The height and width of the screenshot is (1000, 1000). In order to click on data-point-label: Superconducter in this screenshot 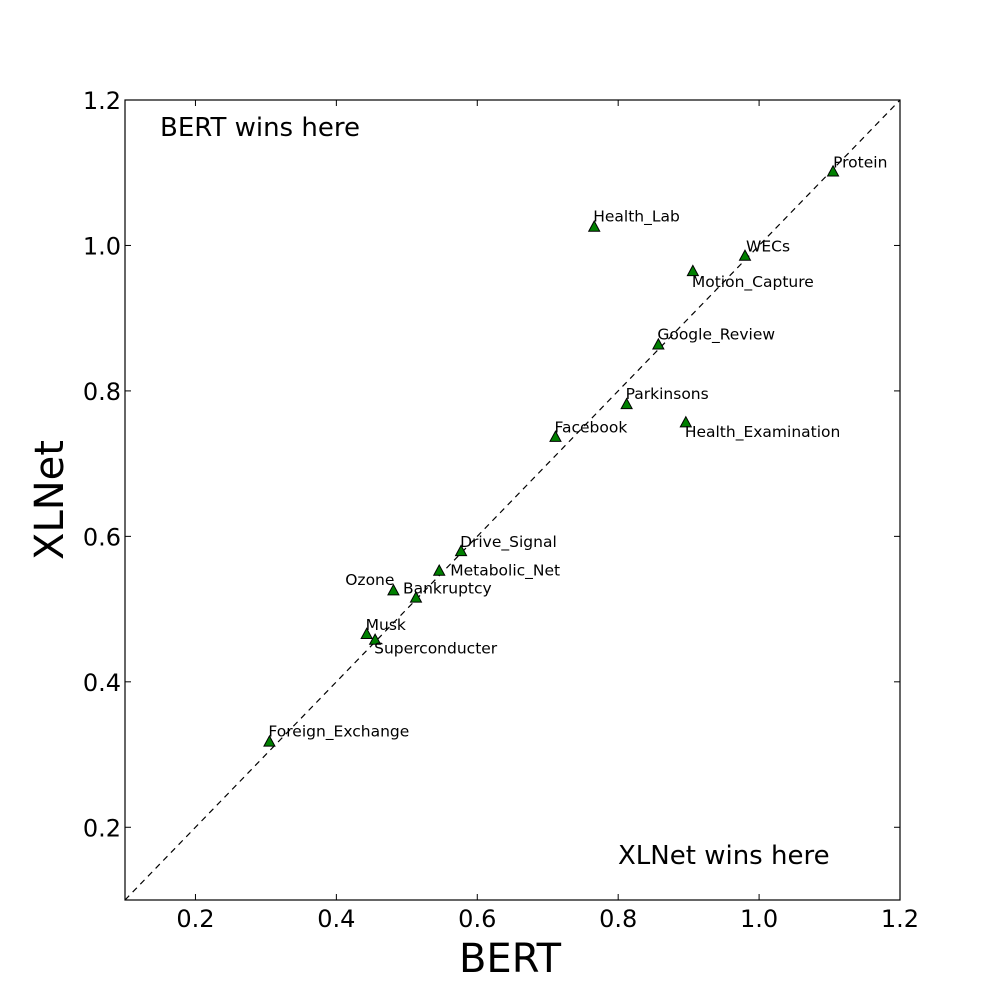, I will do `click(436, 649)`.